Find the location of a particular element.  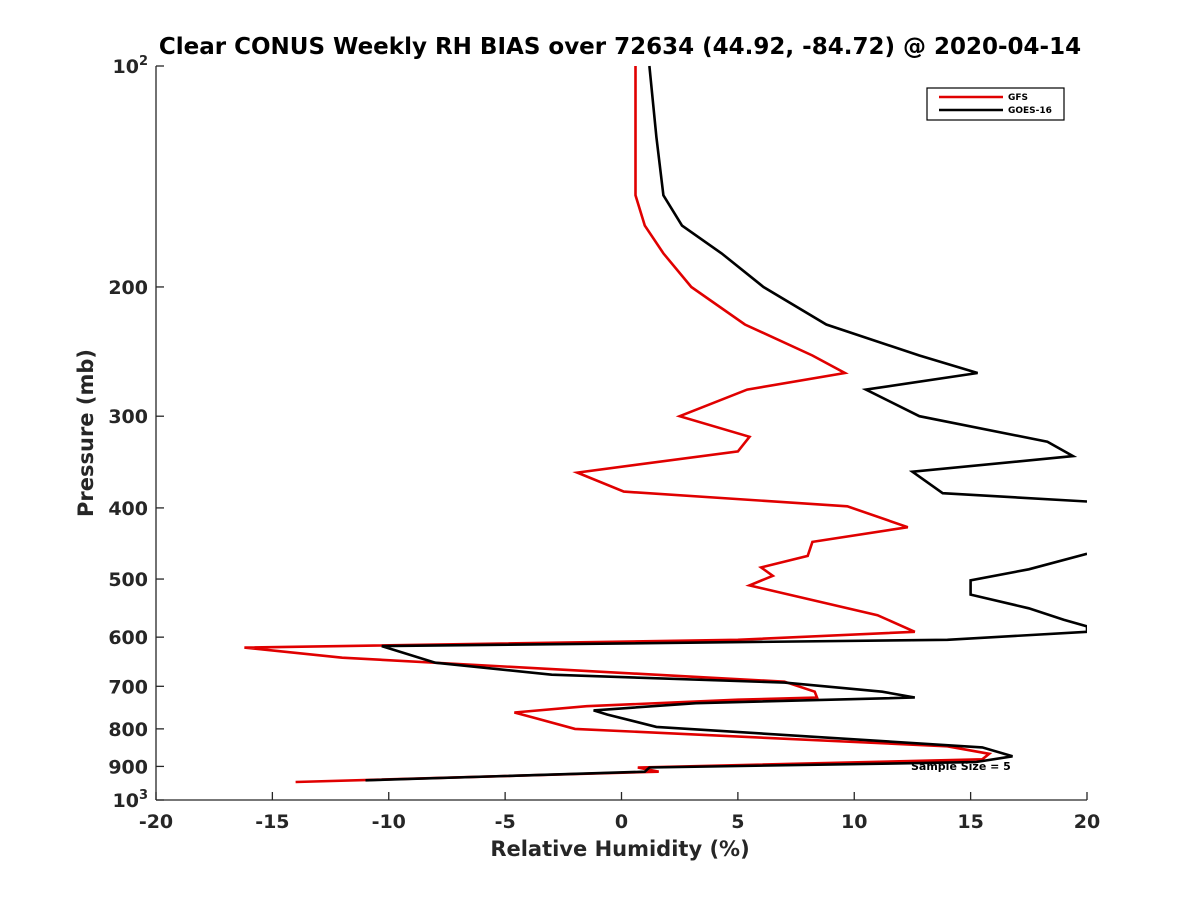

y-tick-label: 600 is located at coordinates (128, 638).